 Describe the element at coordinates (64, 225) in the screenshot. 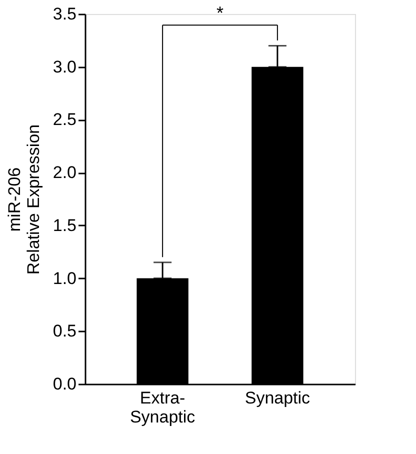

I see `y-tick-label: 1.5` at that location.